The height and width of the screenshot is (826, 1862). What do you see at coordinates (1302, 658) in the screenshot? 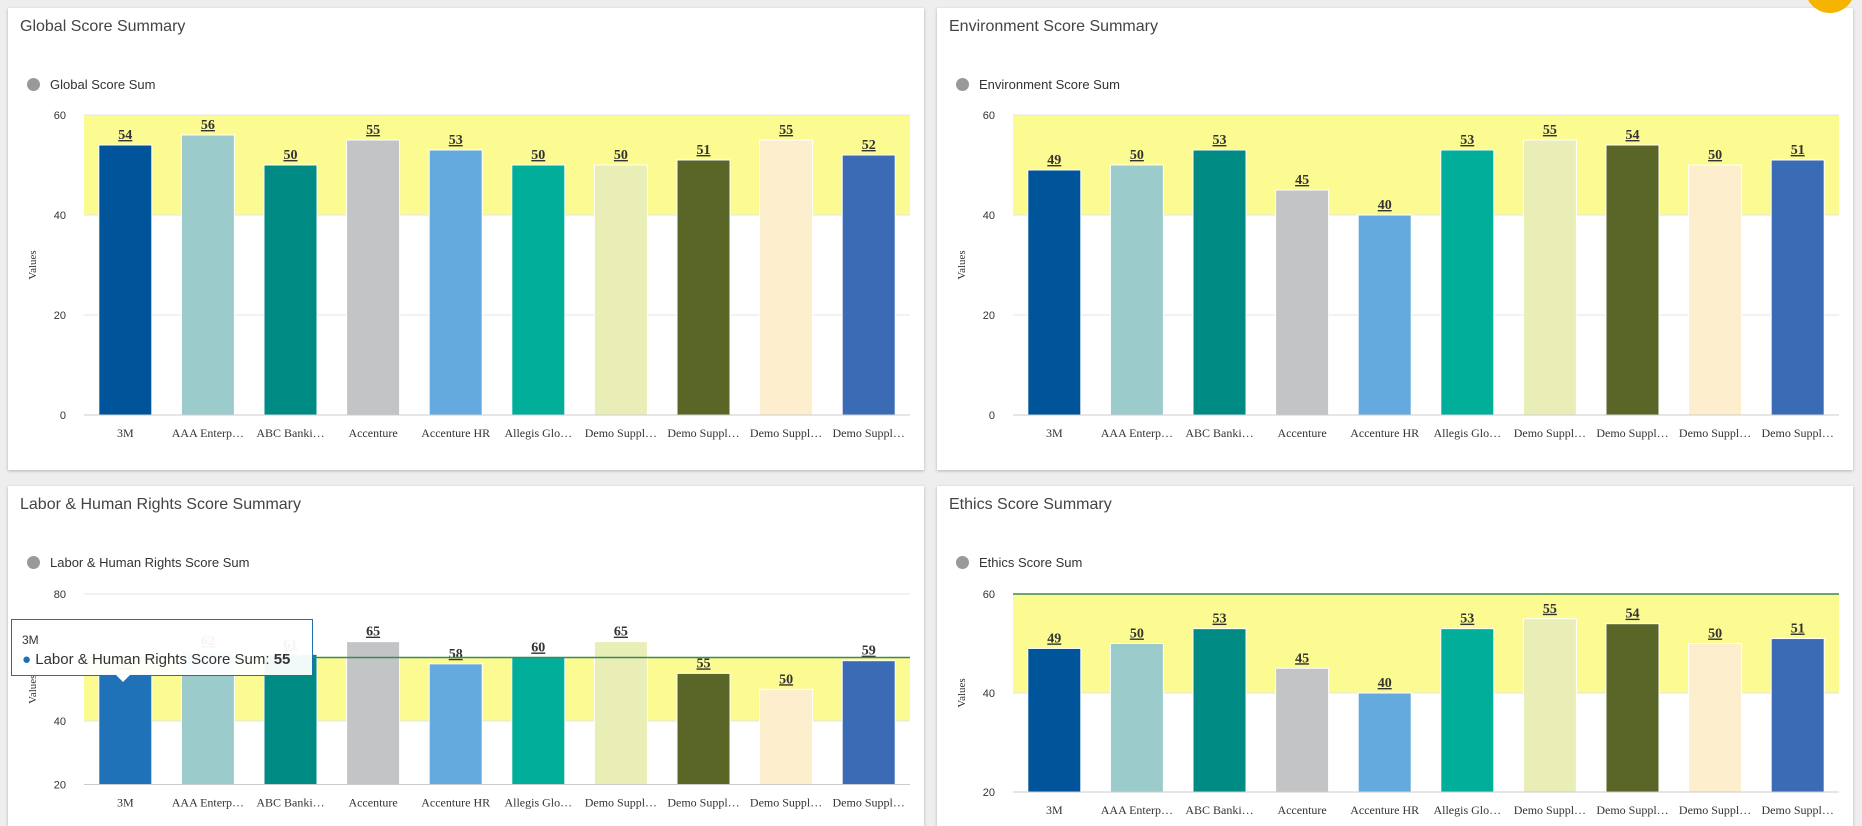
I see `data-label: 45` at bounding box center [1302, 658].